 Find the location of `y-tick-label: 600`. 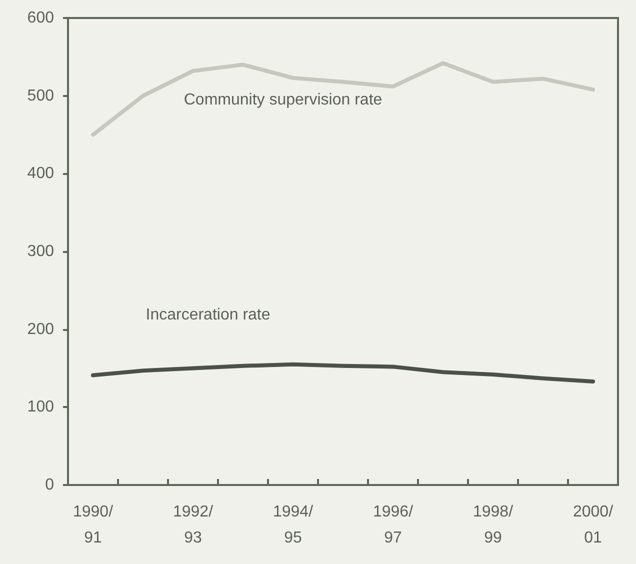

y-tick-label: 600 is located at coordinates (40, 18).